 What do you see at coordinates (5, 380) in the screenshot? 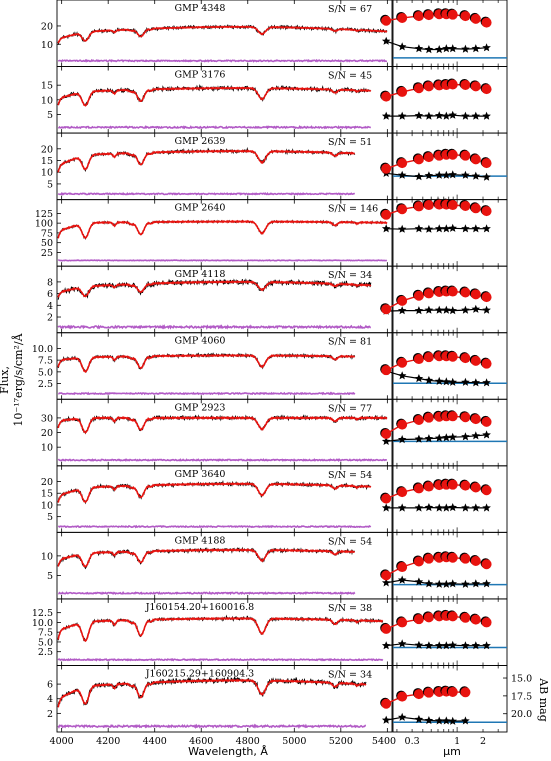
I see `y-axis-label-line1: Flux,` at bounding box center [5, 380].